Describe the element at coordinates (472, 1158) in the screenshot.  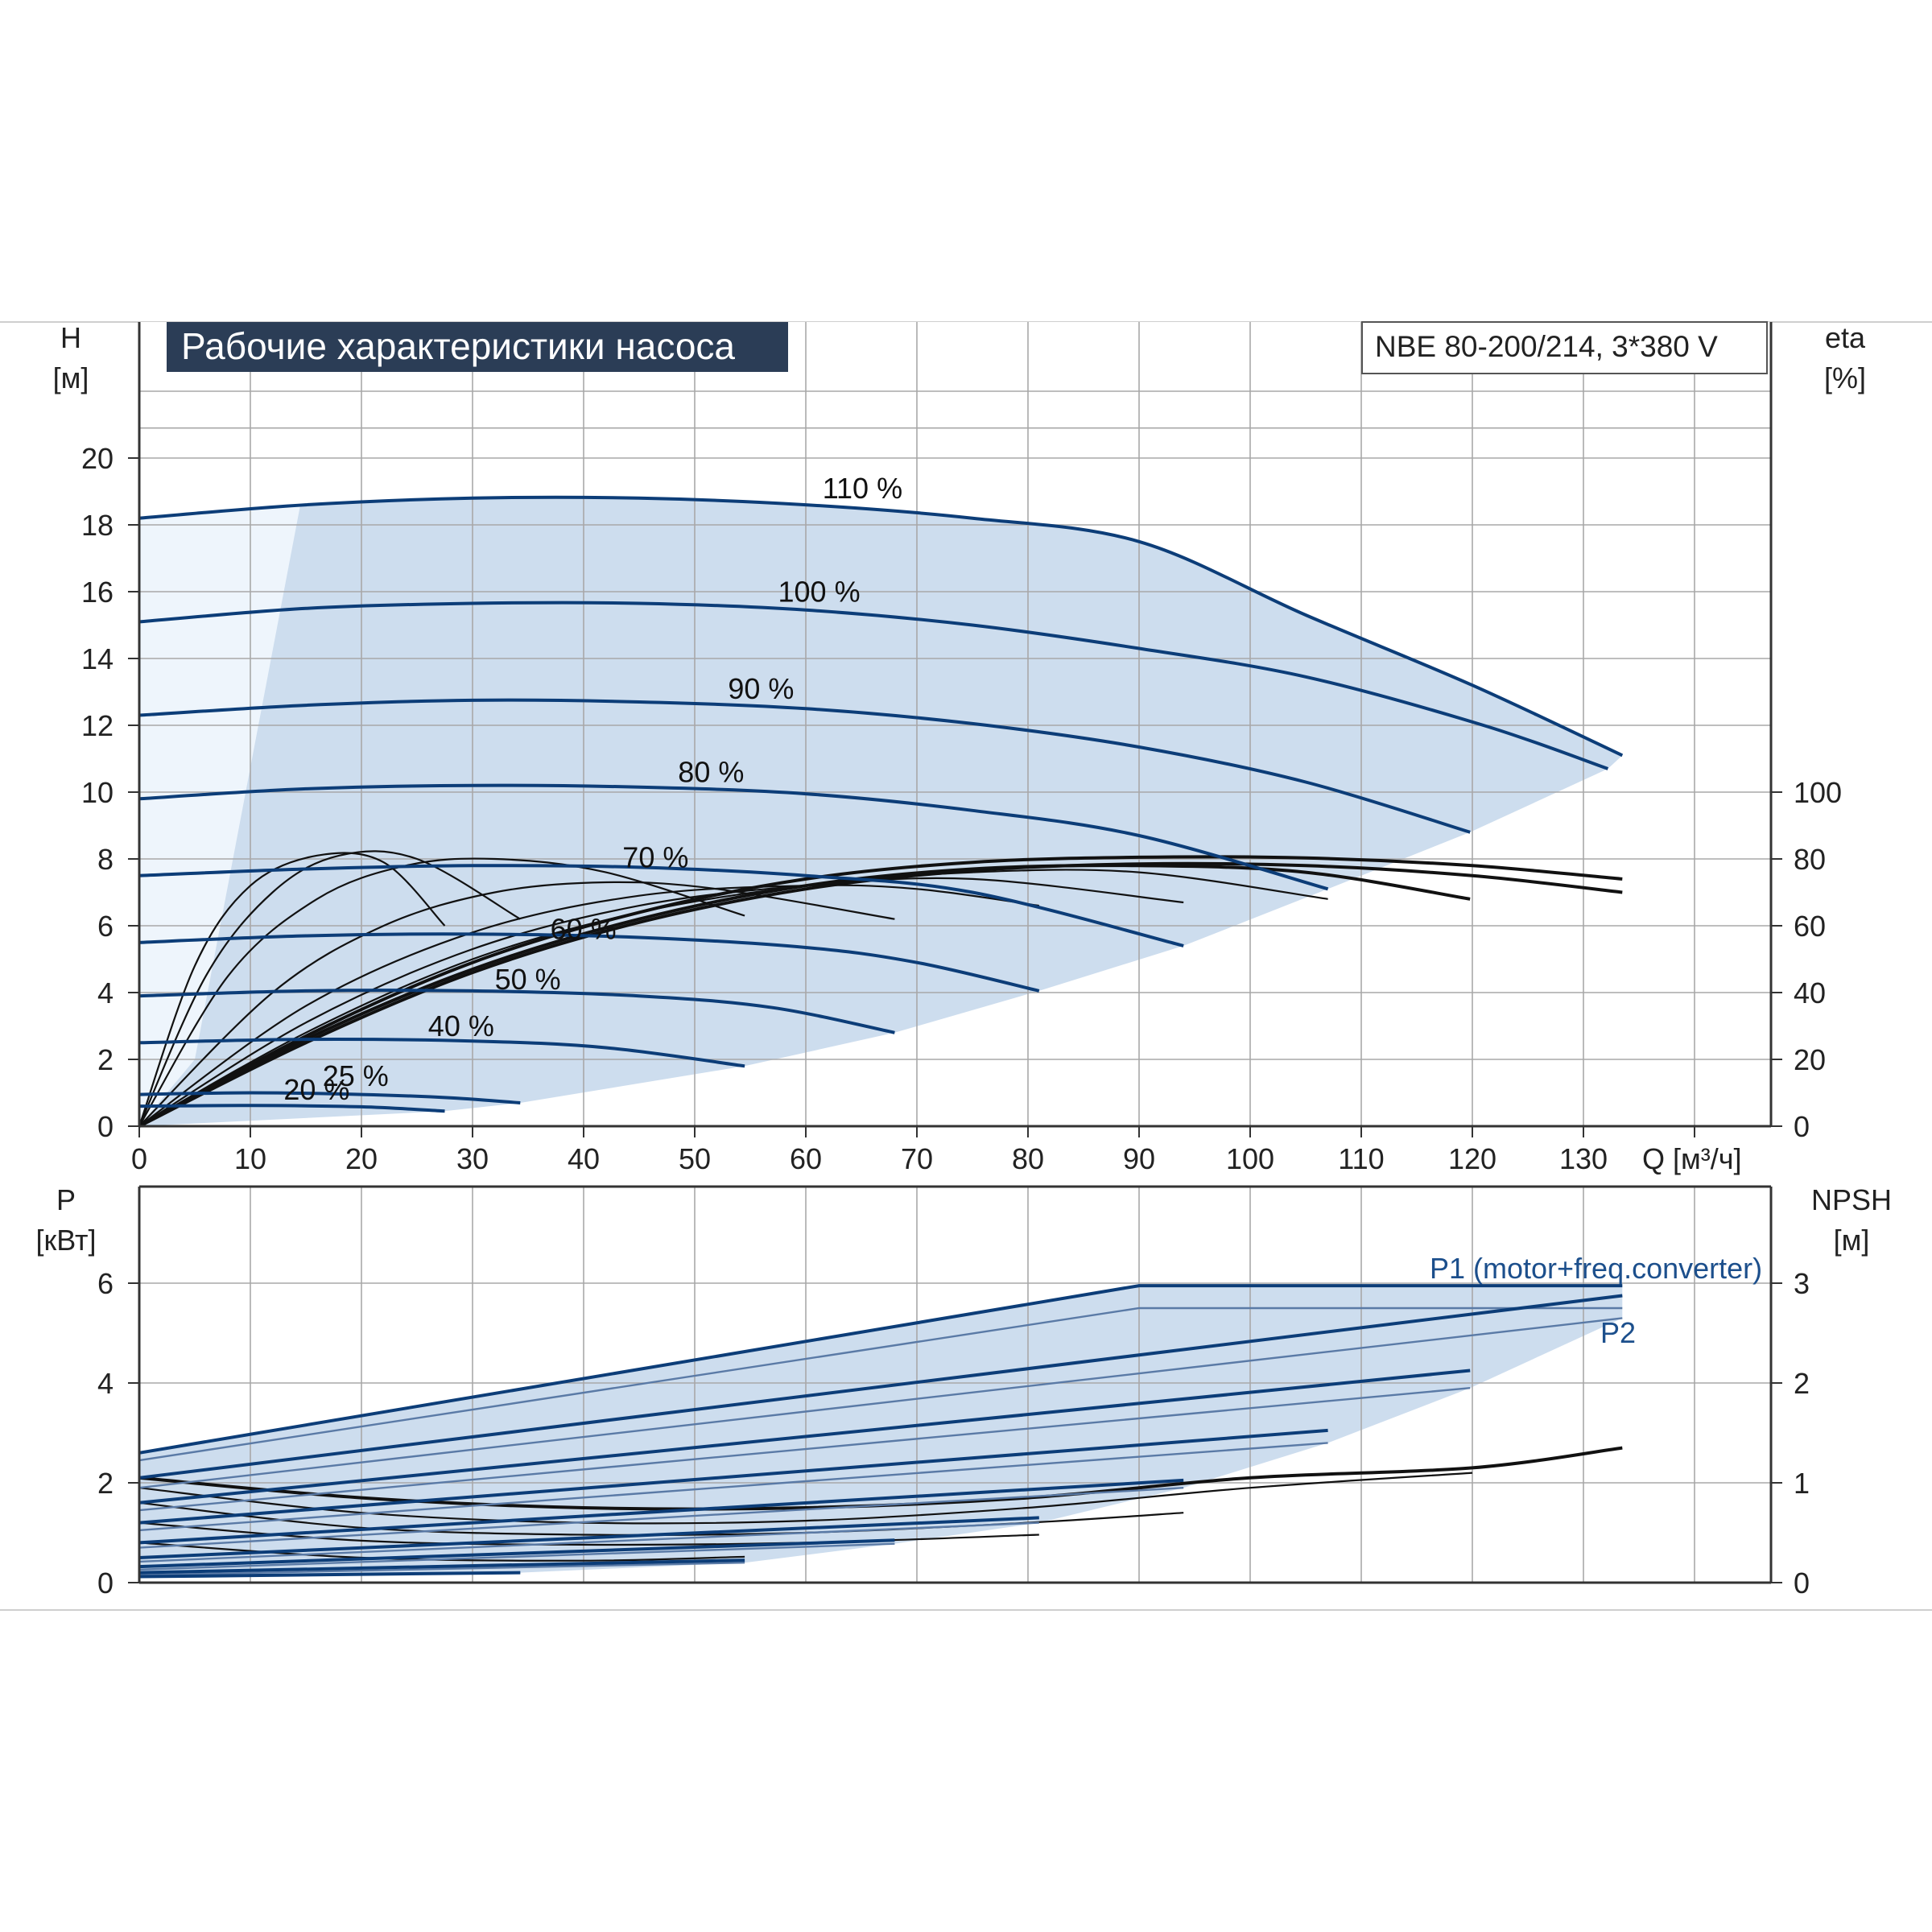
I see `x-tick-label: 30` at that location.